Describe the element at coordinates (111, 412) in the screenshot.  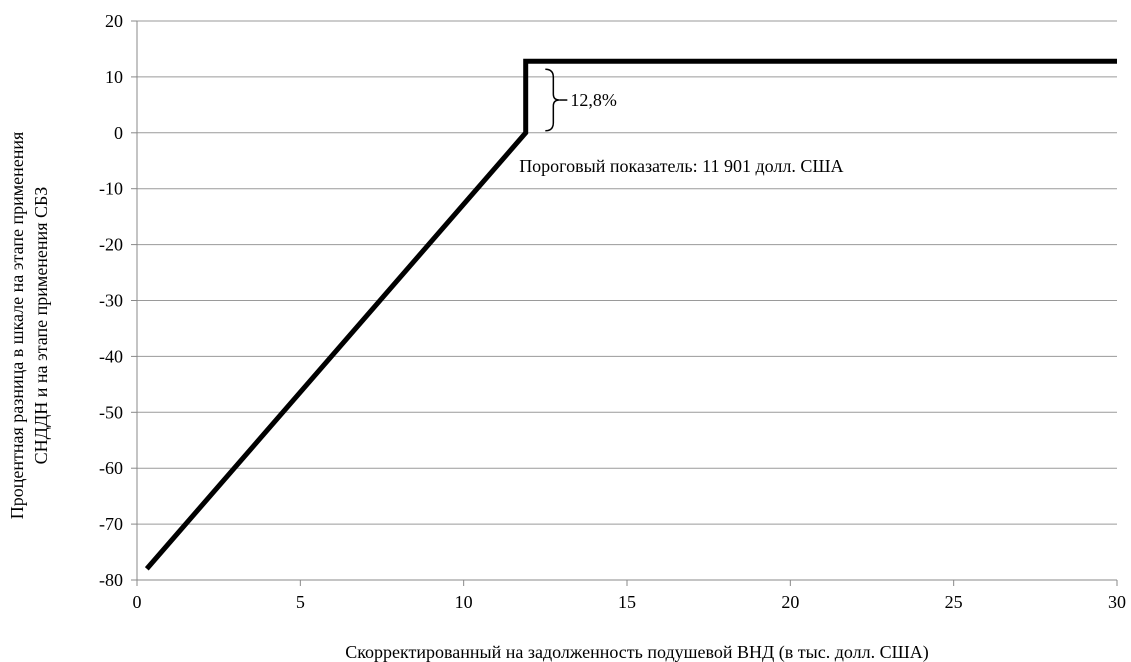
I see `y-tick-label: -50` at that location.